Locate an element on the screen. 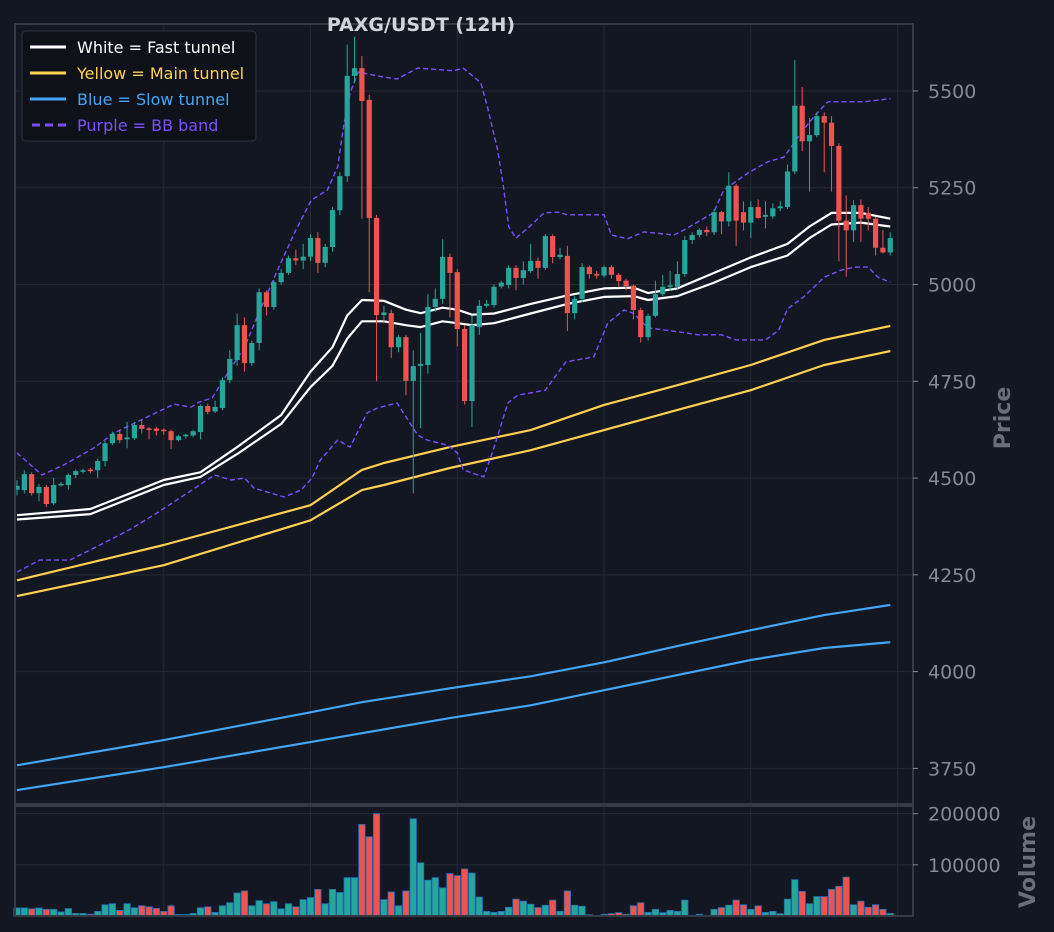 This screenshot has height=932, width=1054. legend-box is located at coordinates (139, 86).